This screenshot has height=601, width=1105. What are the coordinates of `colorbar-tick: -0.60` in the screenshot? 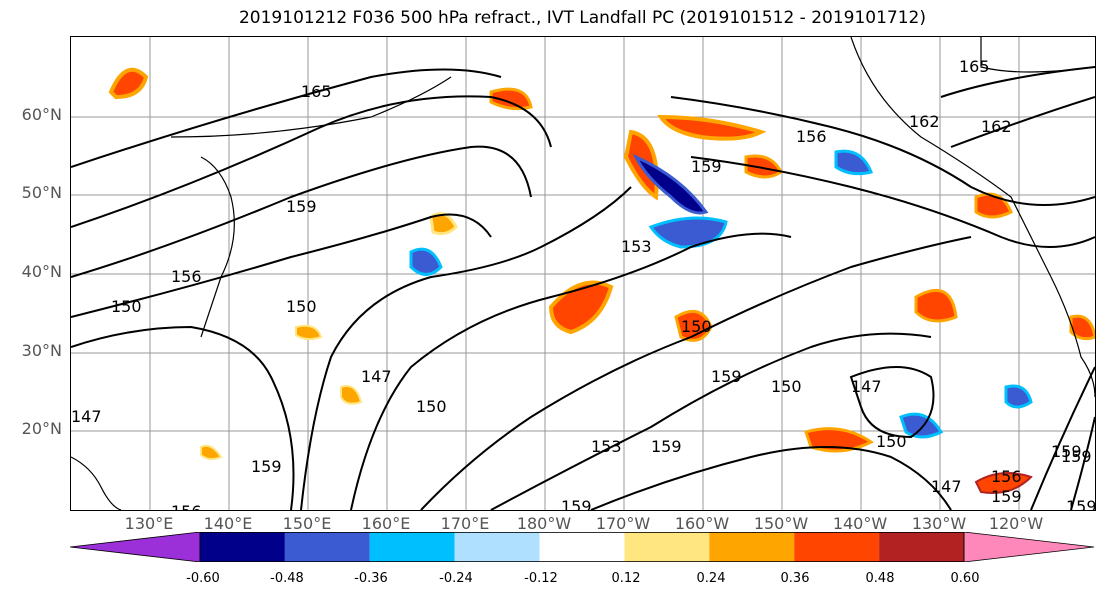 It's located at (203, 578).